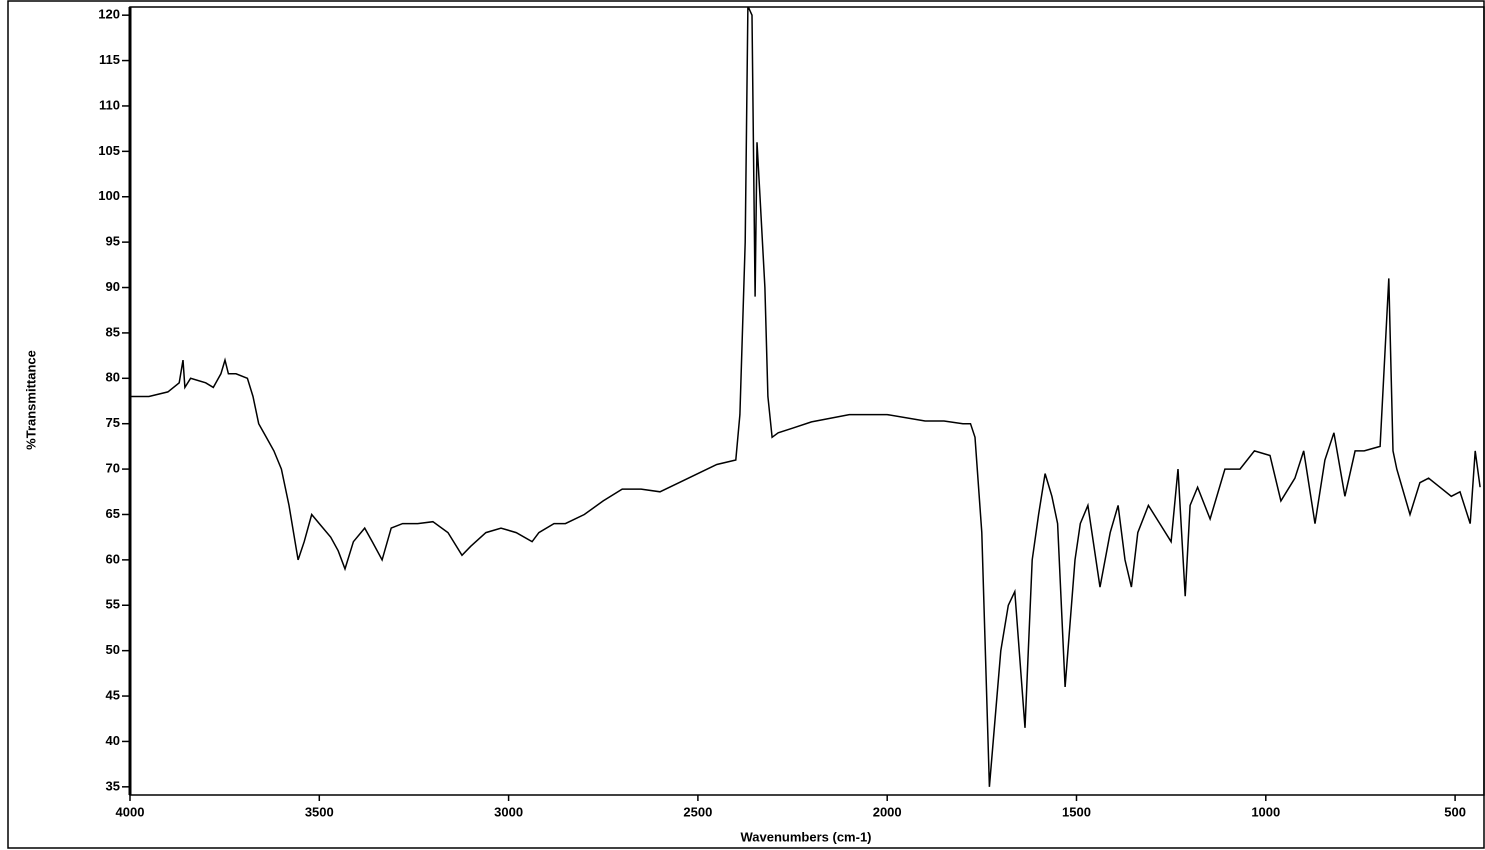  What do you see at coordinates (109, 14) in the screenshot?
I see `y-tick-label: 120` at bounding box center [109, 14].